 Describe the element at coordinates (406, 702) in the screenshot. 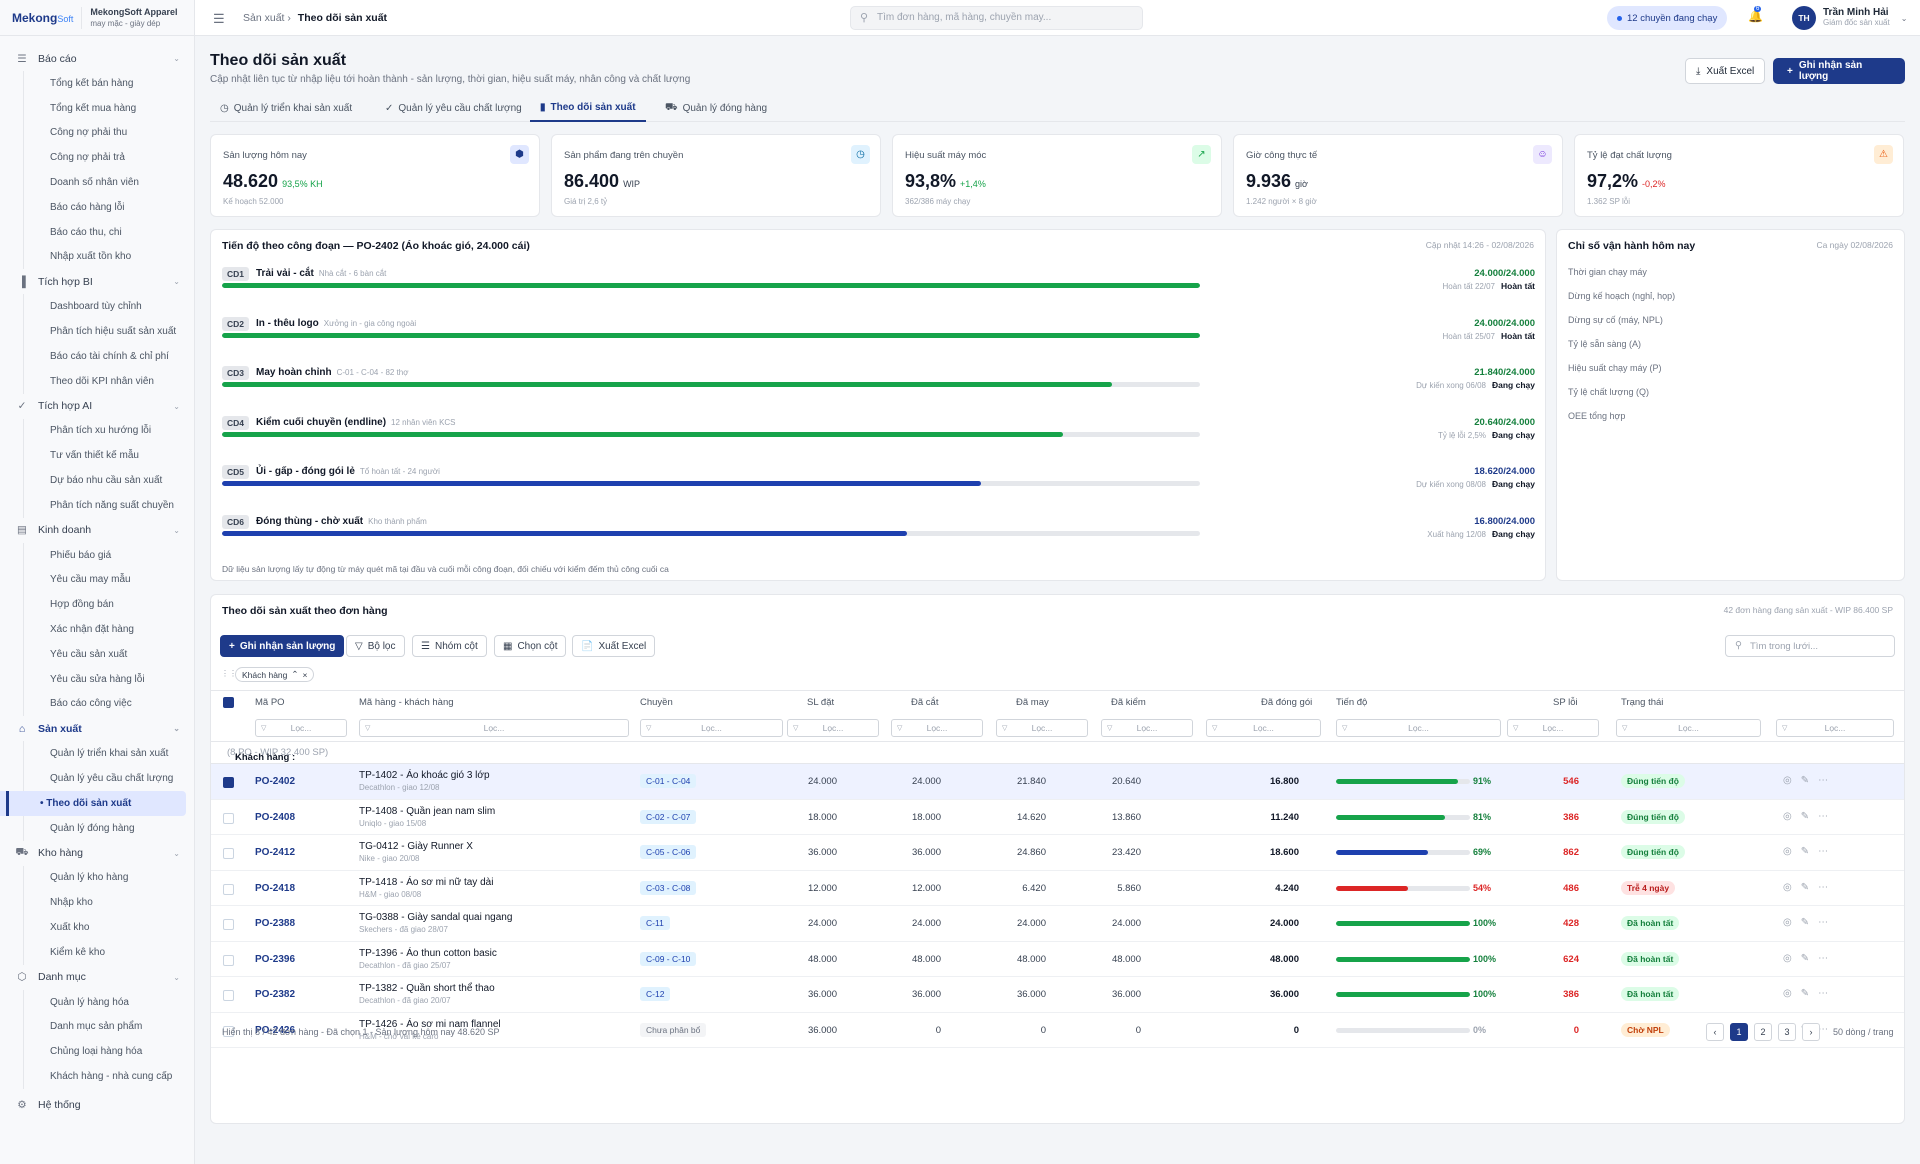

I see `col-item: Mã hàng - khách hàng` at that location.